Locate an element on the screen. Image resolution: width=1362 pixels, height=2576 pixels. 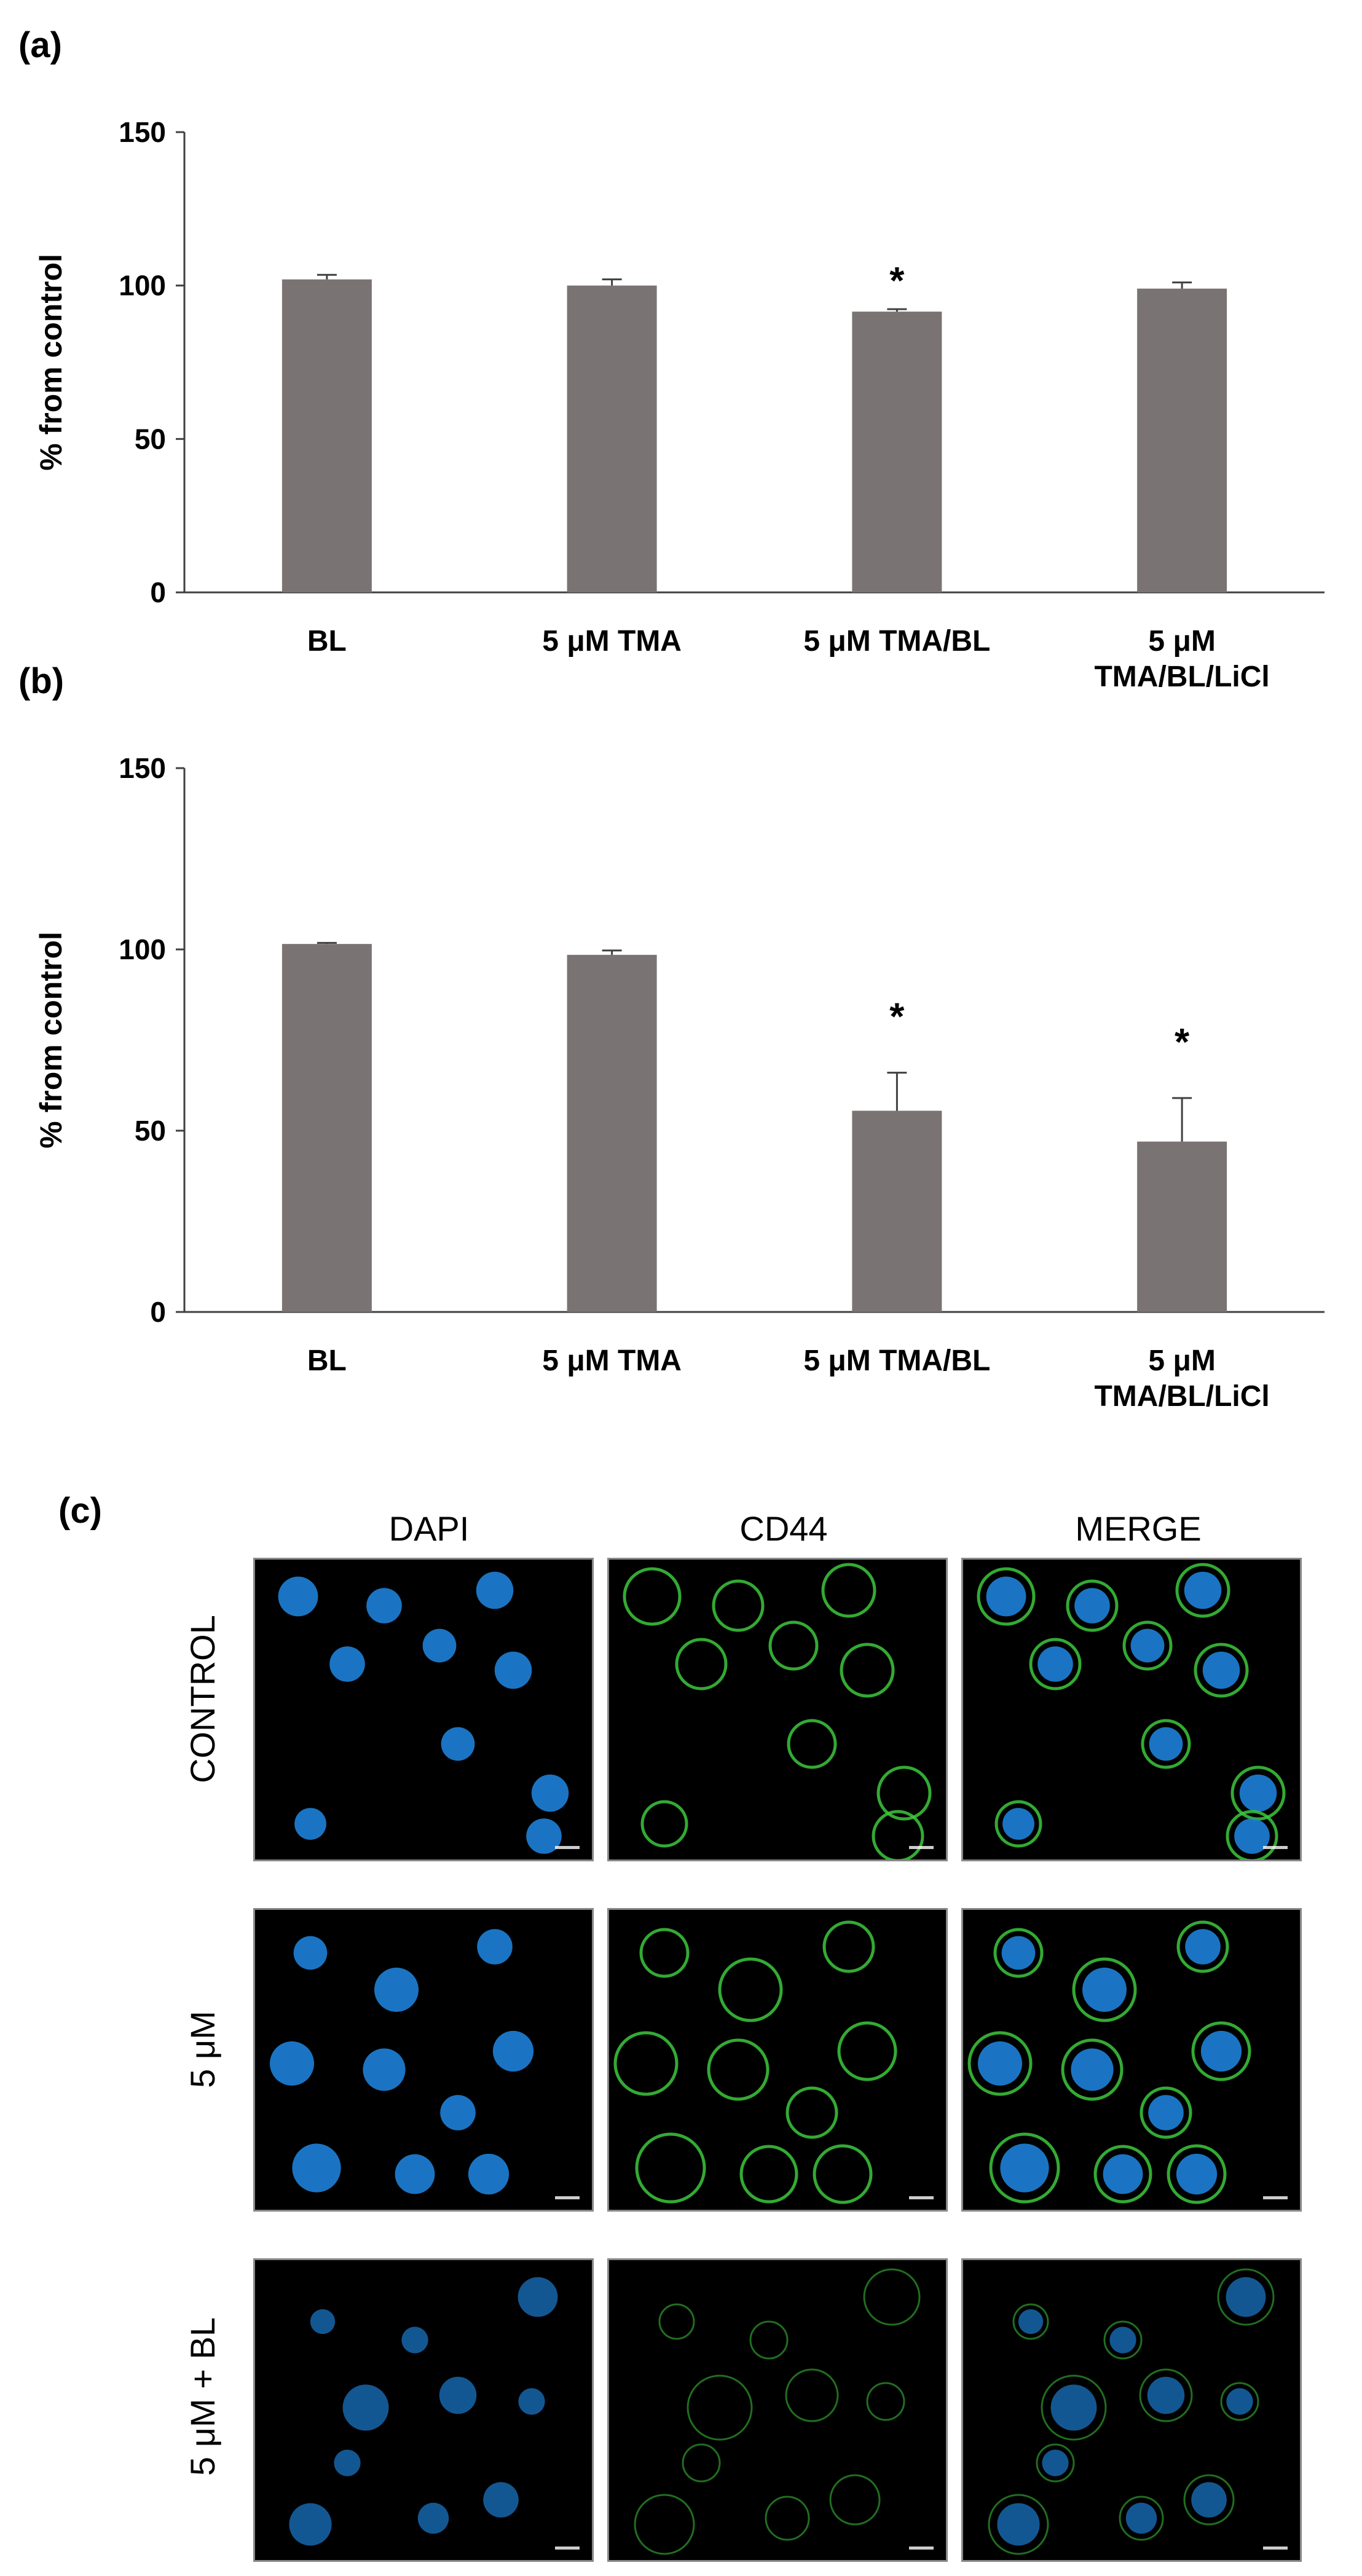
panel-c-label: (c) is located at coordinates (80, 1511).